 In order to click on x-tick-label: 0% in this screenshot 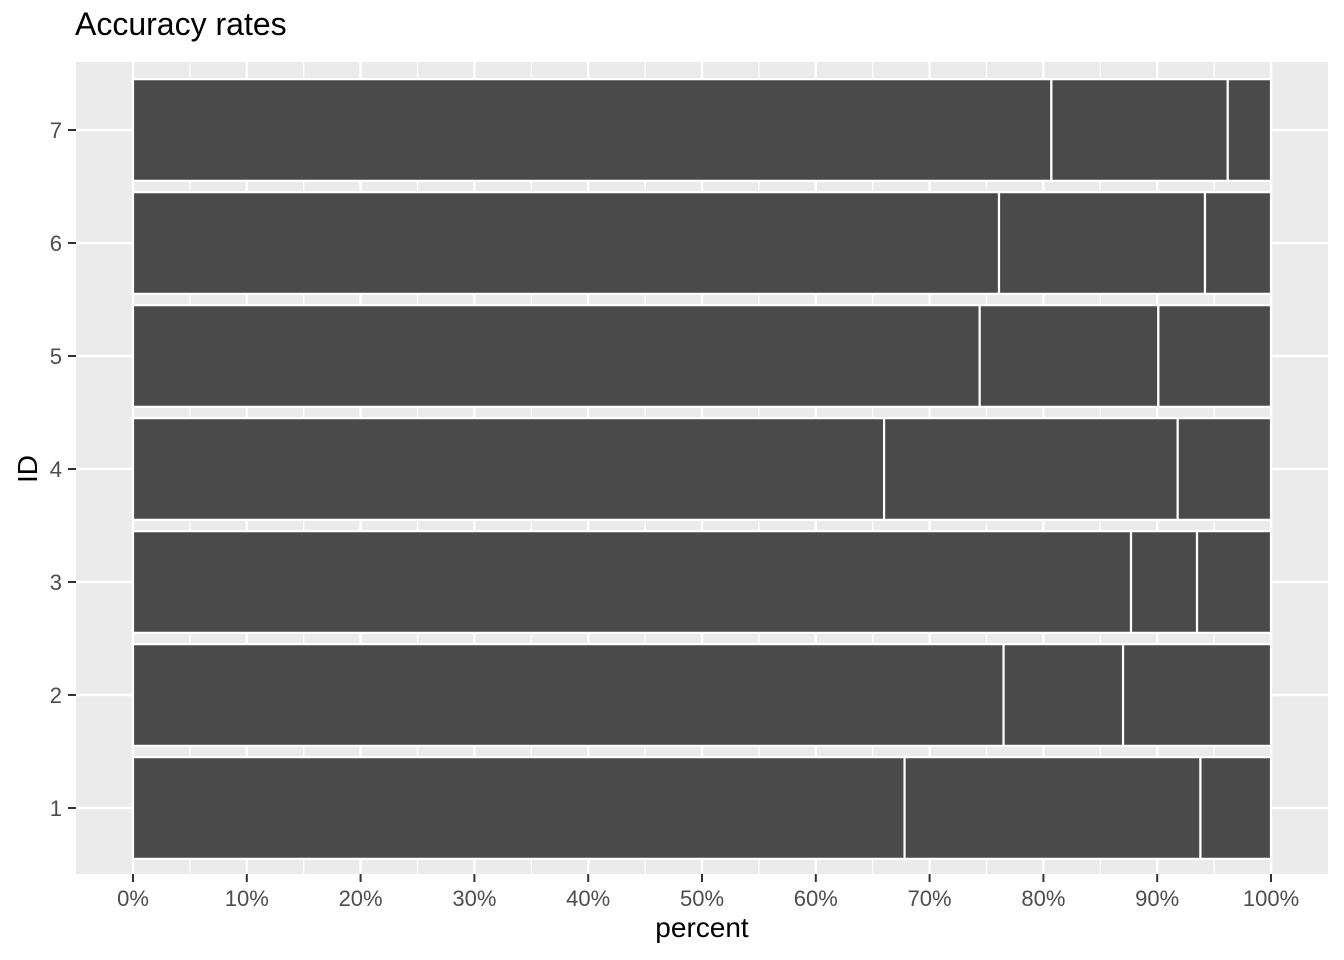, I will do `click(133, 898)`.